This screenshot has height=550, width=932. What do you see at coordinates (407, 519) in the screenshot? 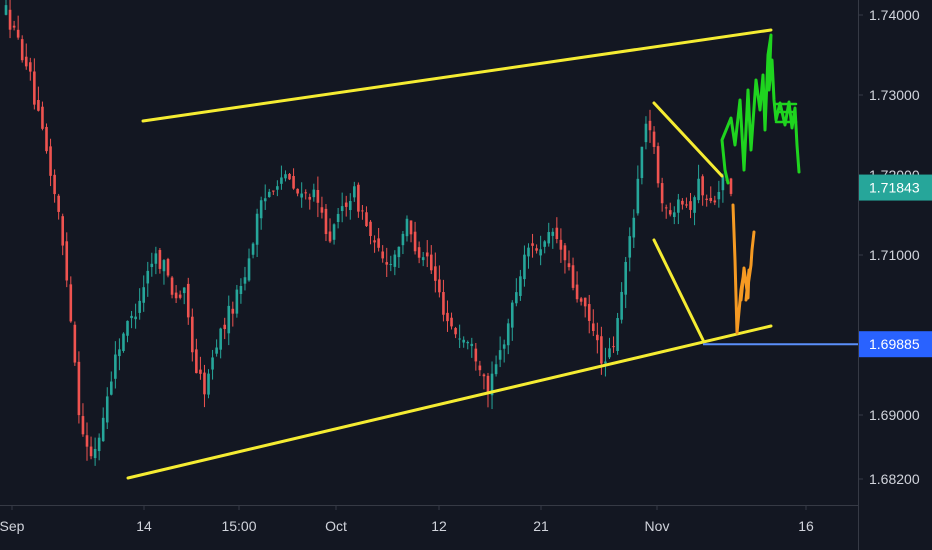
I see `time-axis: Sep 14 15:00 Oct 12 21 Nov 16` at bounding box center [407, 519].